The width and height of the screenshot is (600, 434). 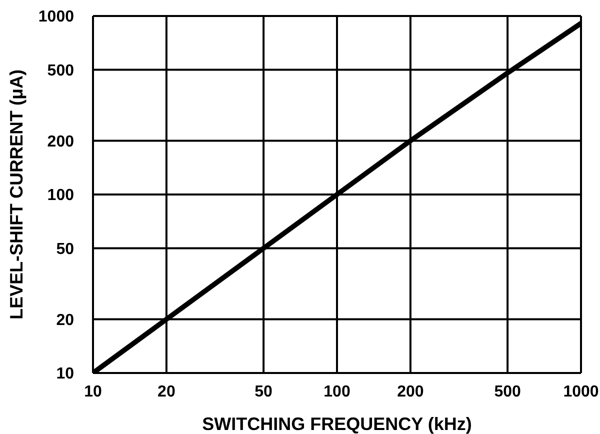 I want to click on x-tick-label: 20, so click(x=167, y=391).